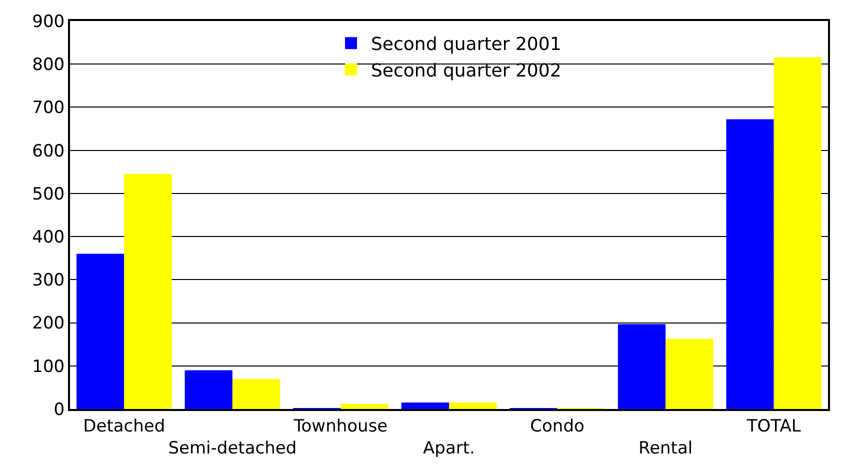 The image size is (842, 471). I want to click on y-tick-label: 900, so click(48, 22).